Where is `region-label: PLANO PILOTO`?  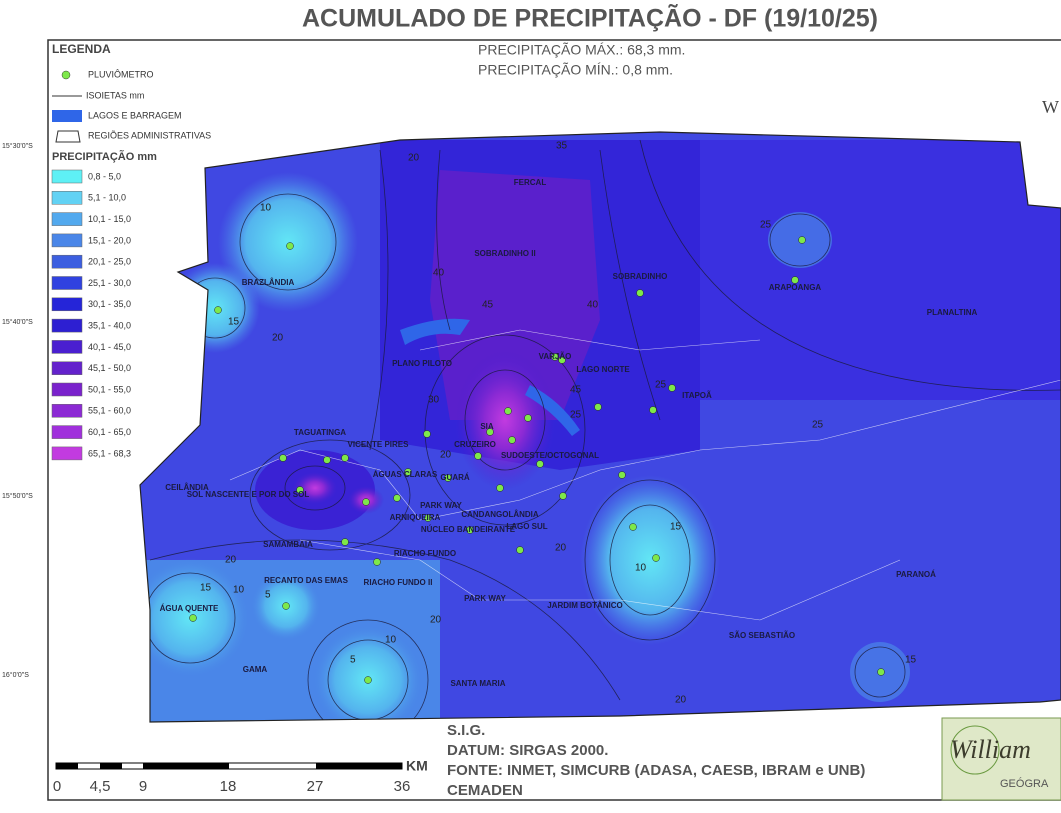
region-label: PLANO PILOTO is located at coordinates (422, 363).